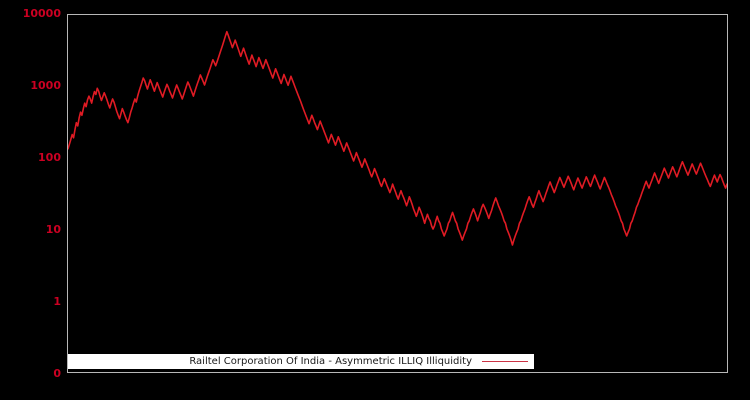 This screenshot has width=750, height=400. Describe the element at coordinates (57, 373) in the screenshot. I see `y-tick-label-0: 0` at that location.